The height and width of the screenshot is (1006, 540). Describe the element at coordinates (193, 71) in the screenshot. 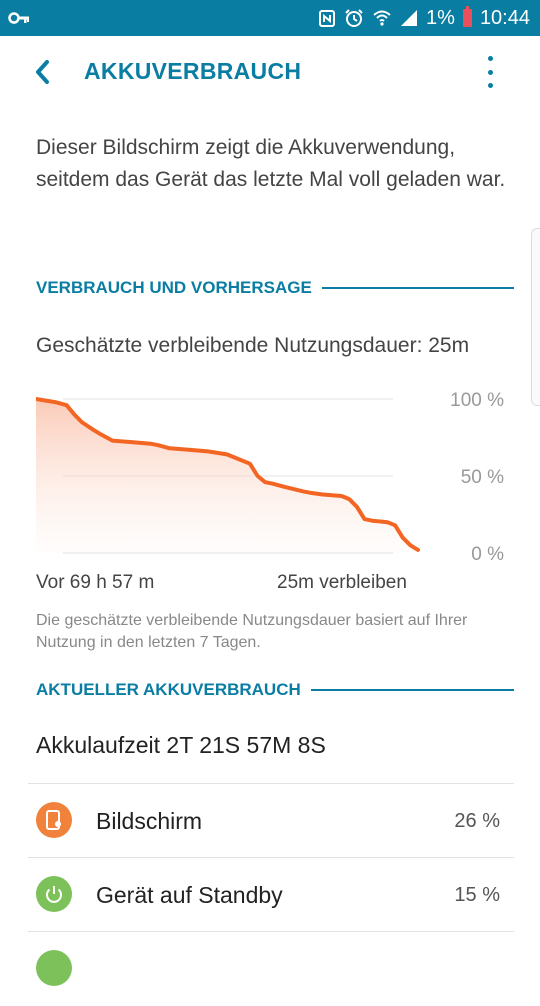

I see `page-title: AKKUVERBRAUCH` at that location.